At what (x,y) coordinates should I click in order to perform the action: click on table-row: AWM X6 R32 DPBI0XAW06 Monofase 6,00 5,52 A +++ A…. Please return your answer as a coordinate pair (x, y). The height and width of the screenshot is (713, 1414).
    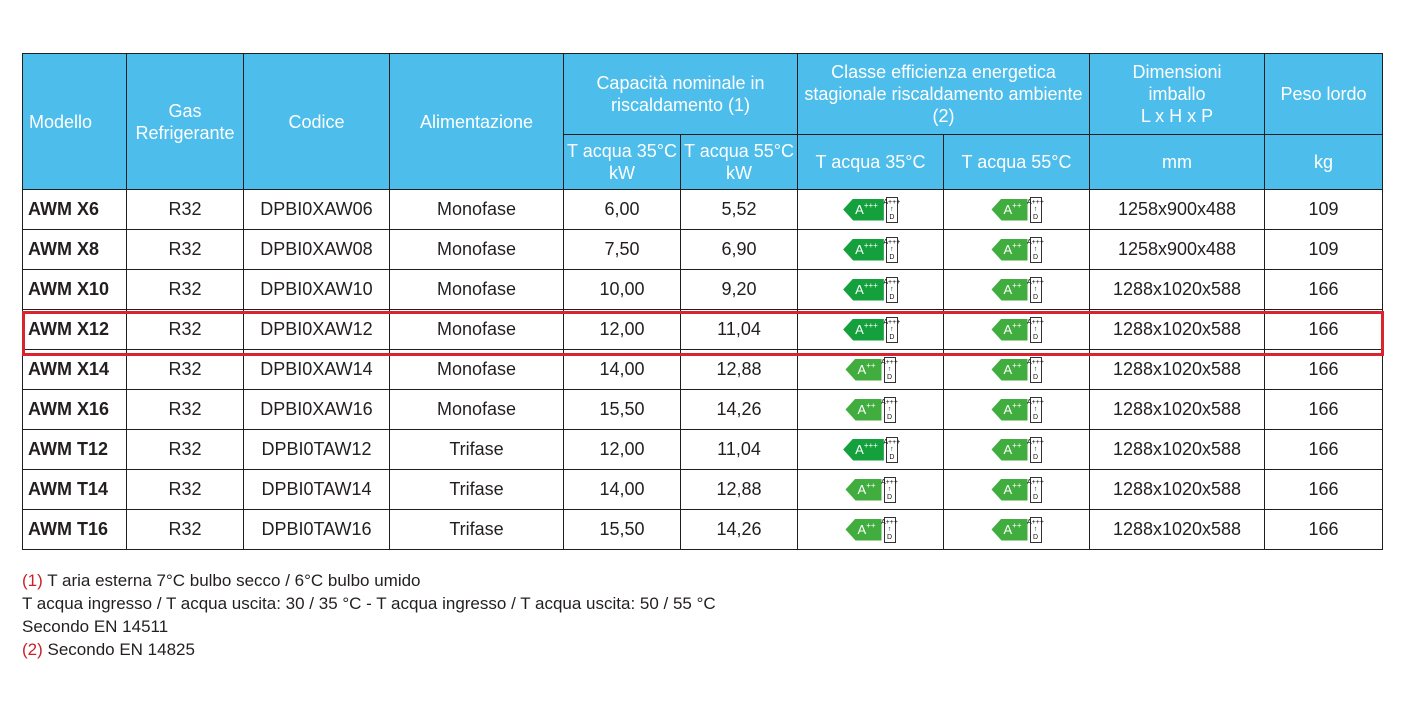
    Looking at the image, I should click on (702, 209).